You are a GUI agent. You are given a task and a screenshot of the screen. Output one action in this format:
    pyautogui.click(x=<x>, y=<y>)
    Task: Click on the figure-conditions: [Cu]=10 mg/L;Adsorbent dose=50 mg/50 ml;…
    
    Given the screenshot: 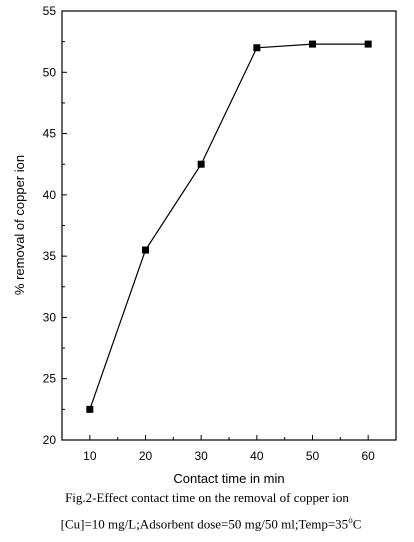 What is the action you would take?
    pyautogui.click(x=211, y=523)
    